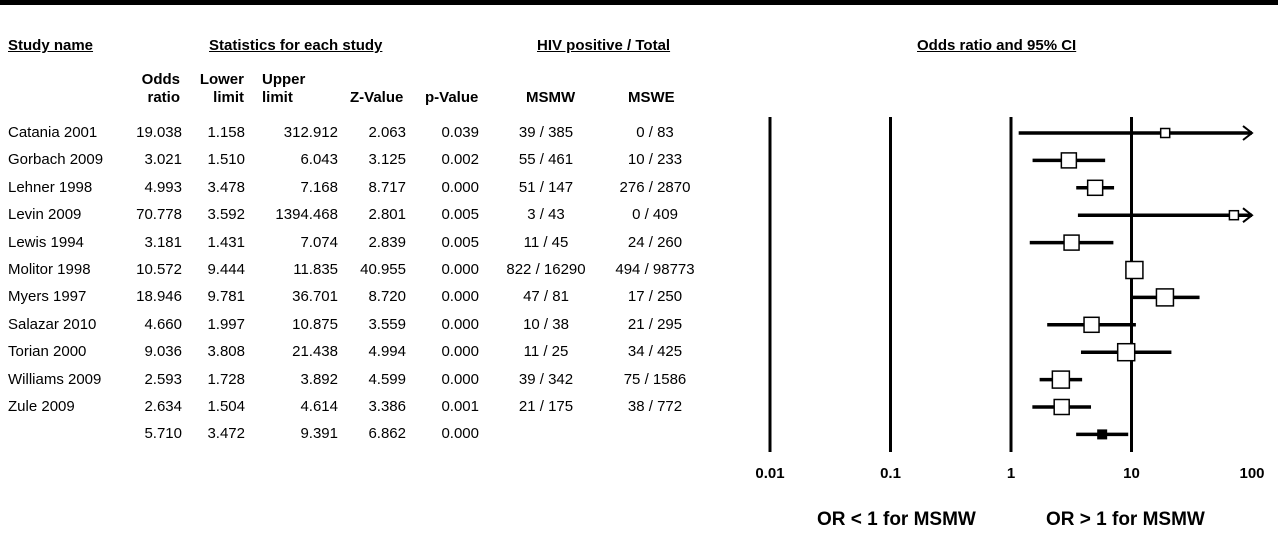 The width and height of the screenshot is (1278, 534). What do you see at coordinates (319, 160) in the screenshot?
I see `cell-upper-limit: 6.043` at bounding box center [319, 160].